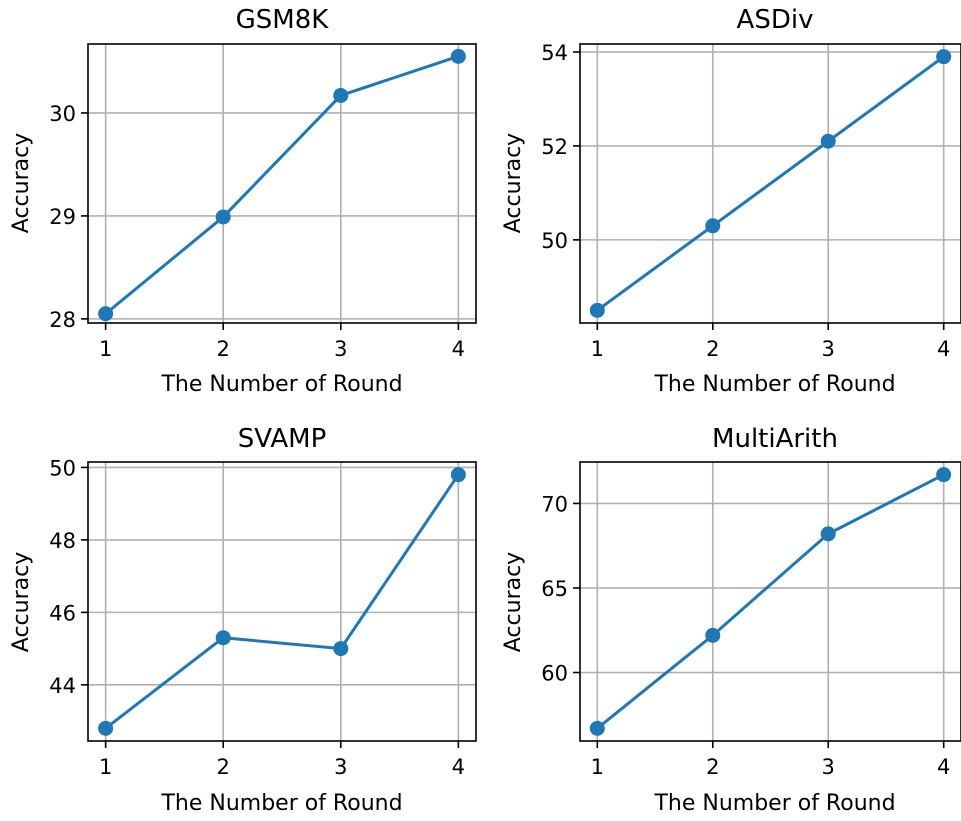 This screenshot has height=821, width=961. Describe the element at coordinates (554, 147) in the screenshot. I see `y-tick-label: 52` at that location.